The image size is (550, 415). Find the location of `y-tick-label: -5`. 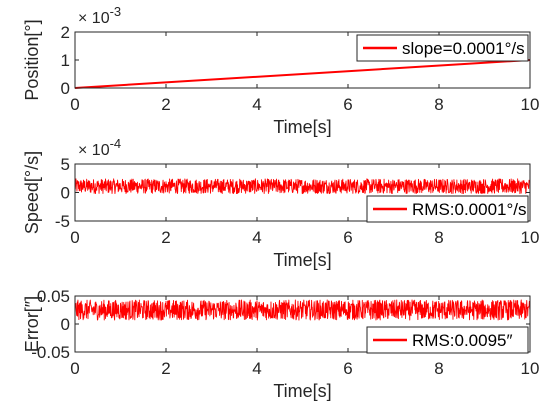

y-tick-label: -5 is located at coordinates (62, 221).